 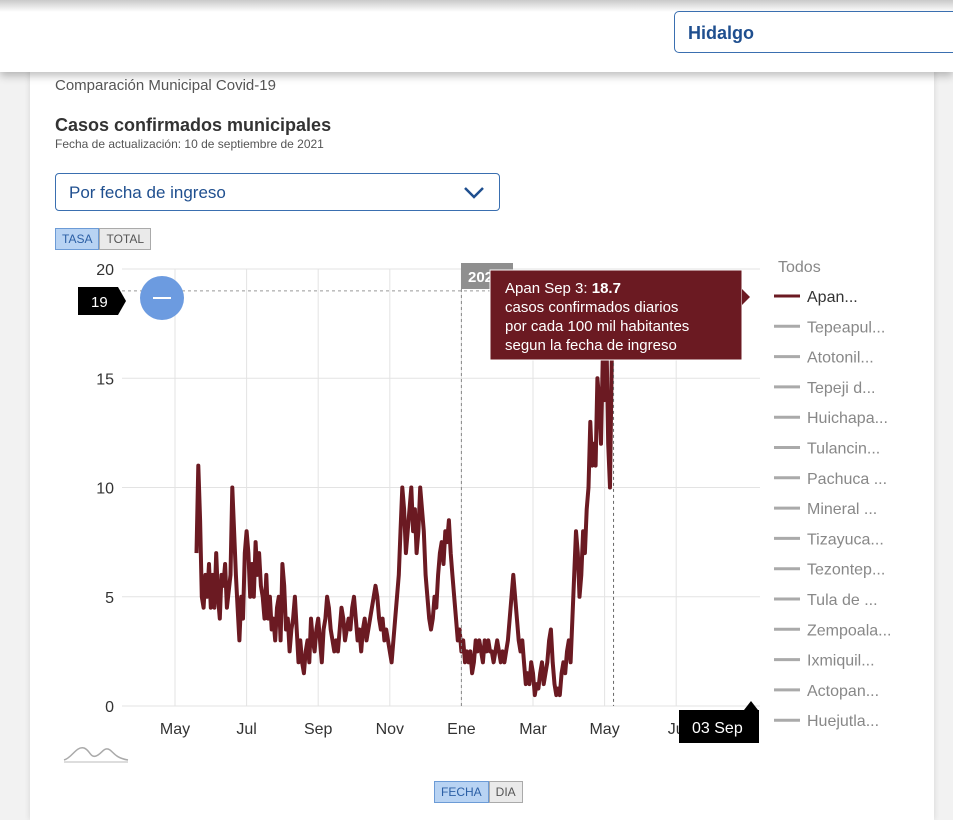 I want to click on x-tick-label: Ene, so click(x=461, y=729).